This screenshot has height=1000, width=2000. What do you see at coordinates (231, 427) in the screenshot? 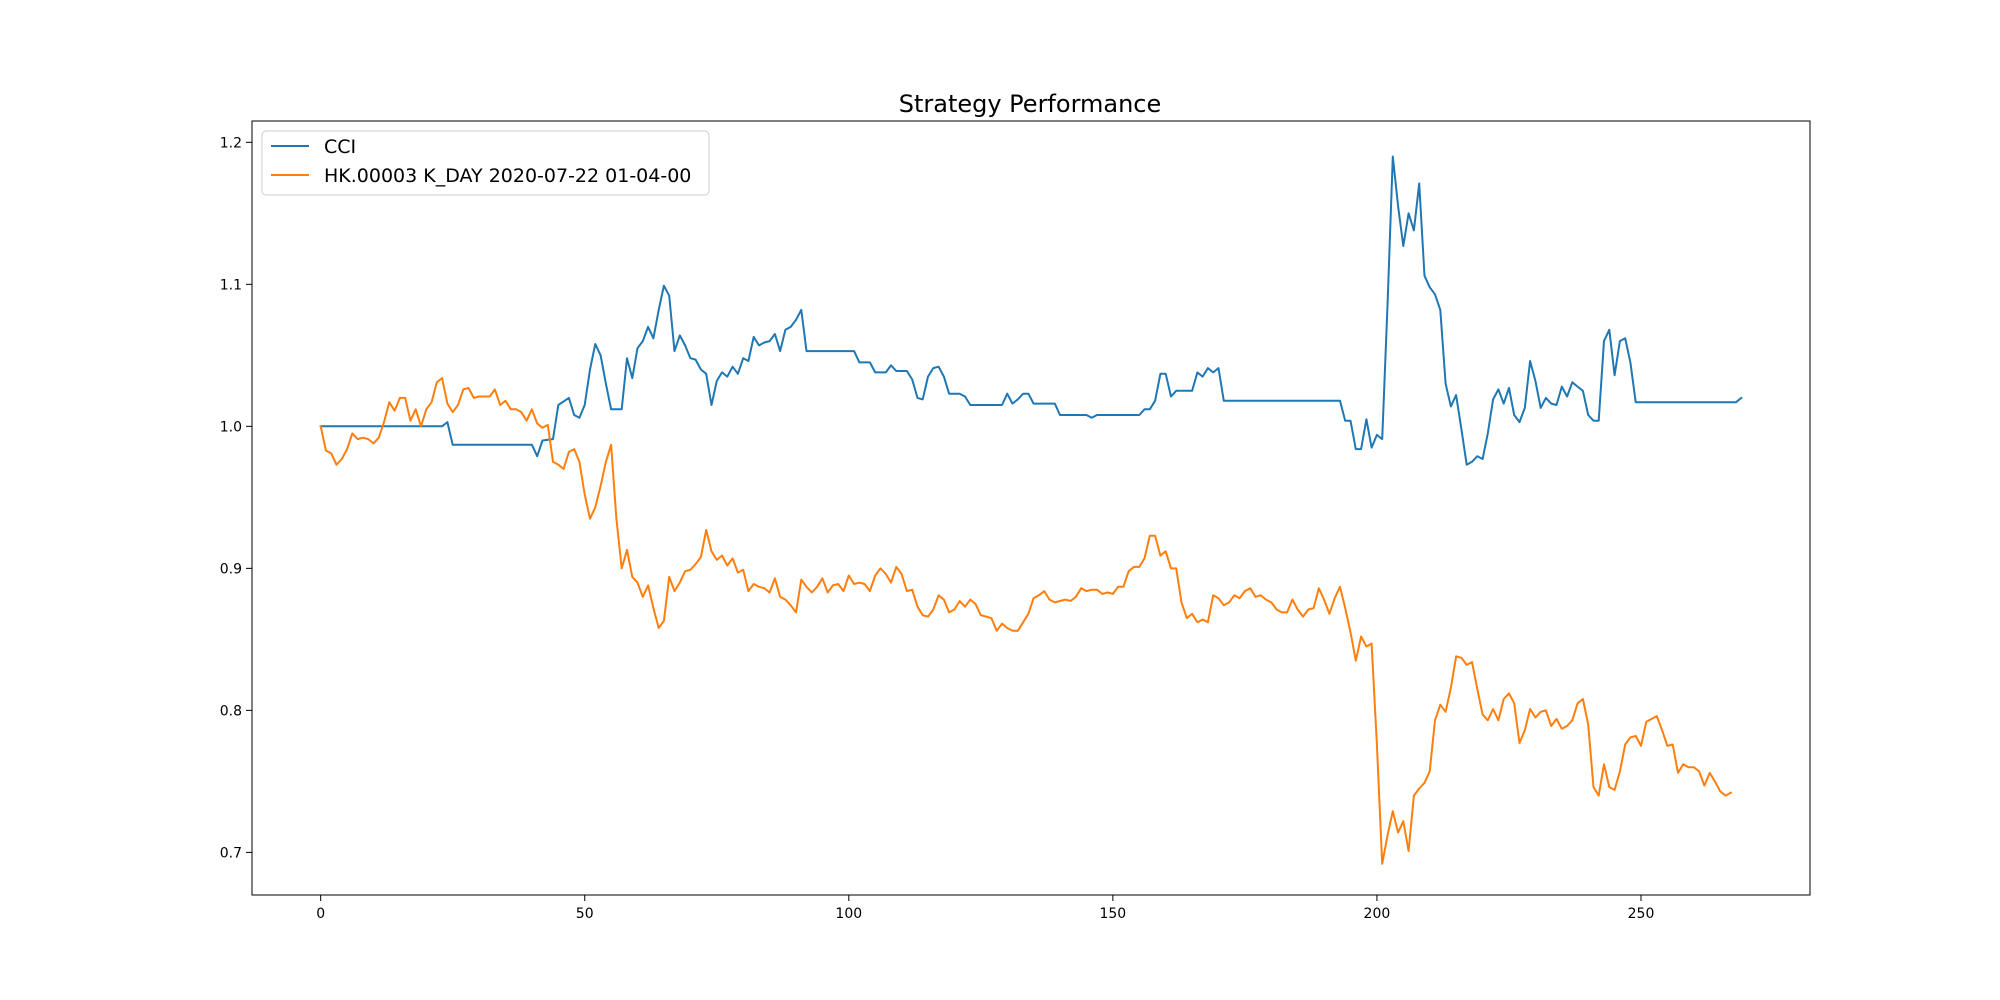
I see `y-tick-label: 1.0` at bounding box center [231, 427].